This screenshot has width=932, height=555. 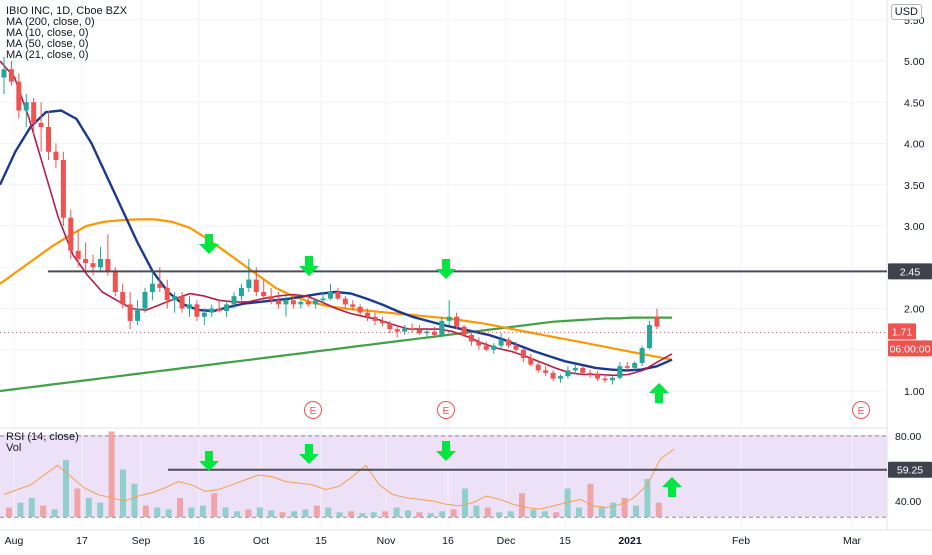 I want to click on currency-badge: USD, so click(x=906, y=12).